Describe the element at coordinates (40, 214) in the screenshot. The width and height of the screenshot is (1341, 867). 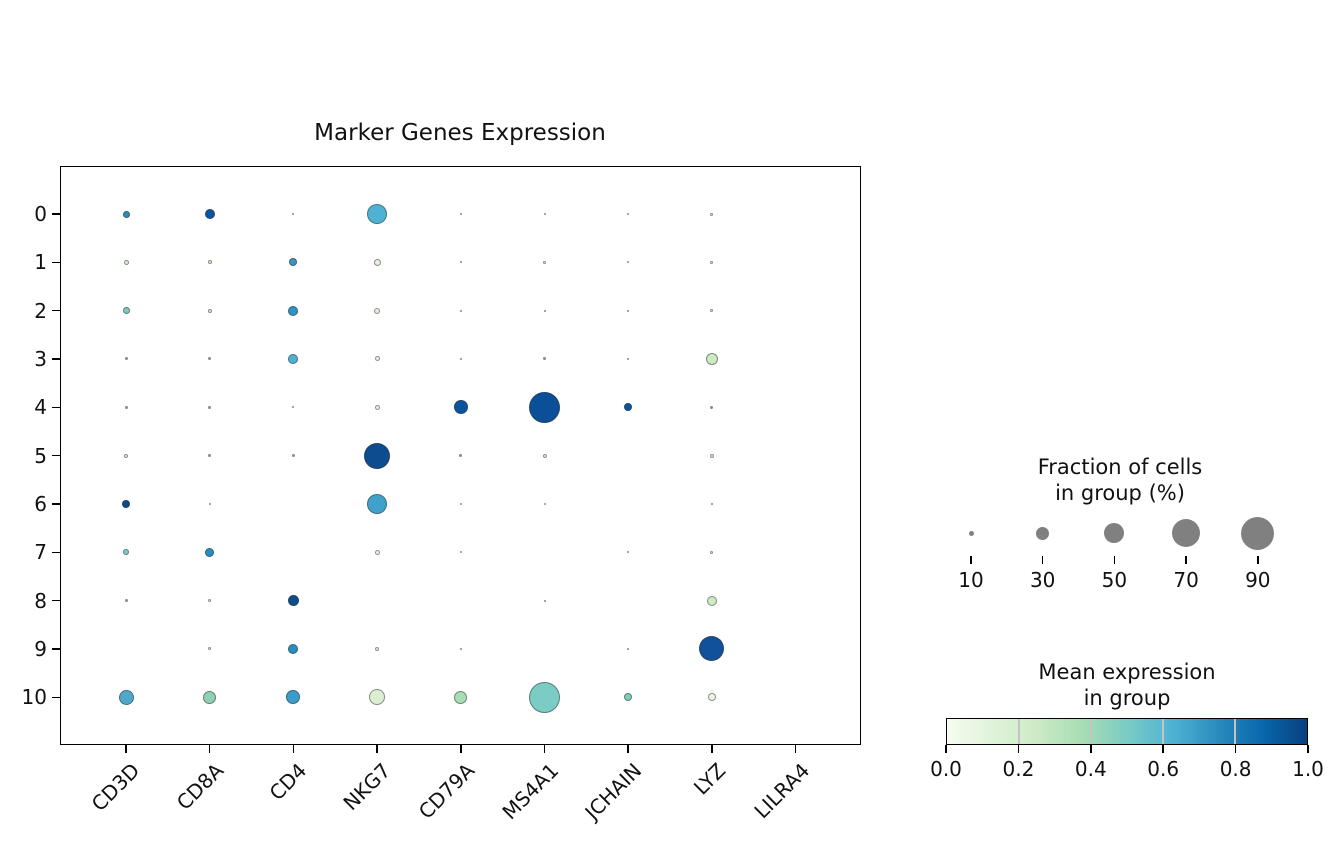
I see `y-tick-label: 0` at that location.